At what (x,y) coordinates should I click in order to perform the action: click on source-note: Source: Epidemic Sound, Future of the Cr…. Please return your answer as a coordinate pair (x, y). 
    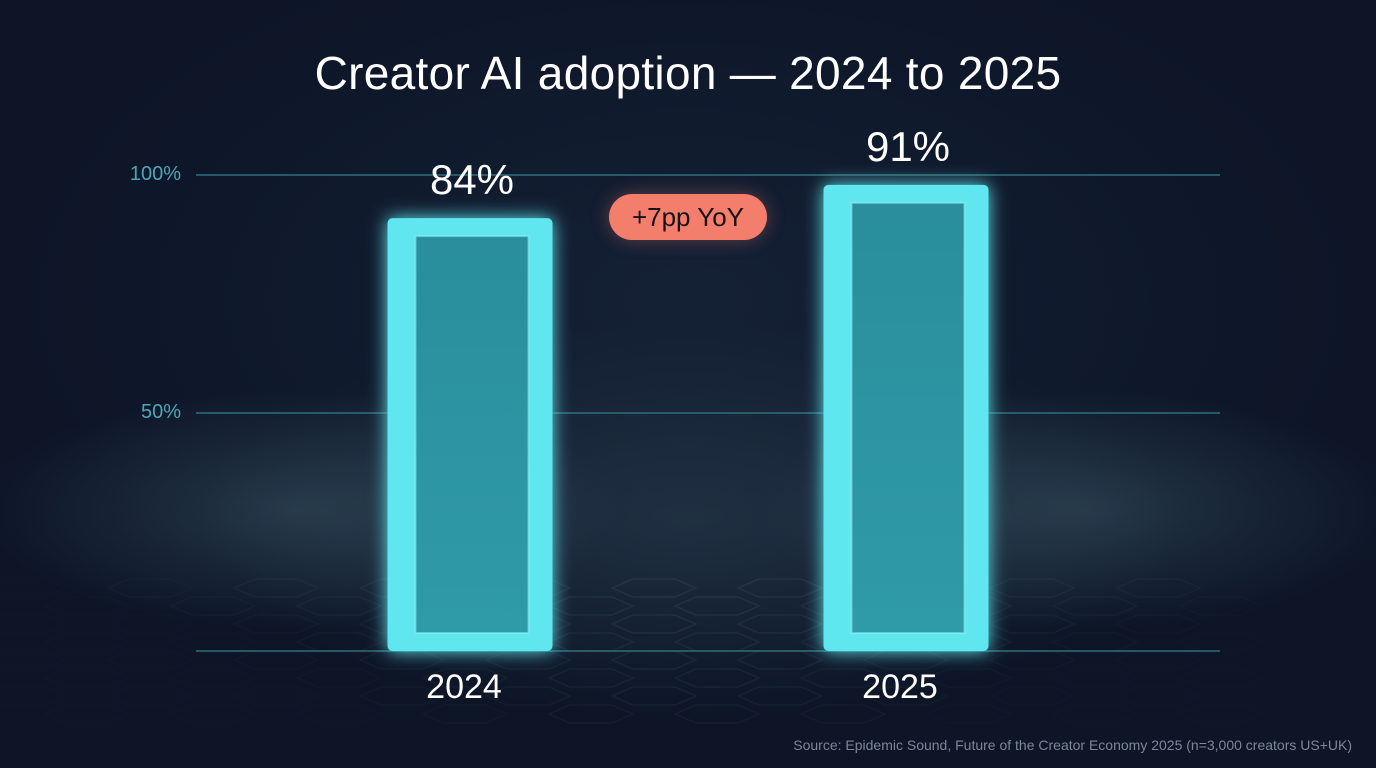
    Looking at the image, I should click on (1072, 745).